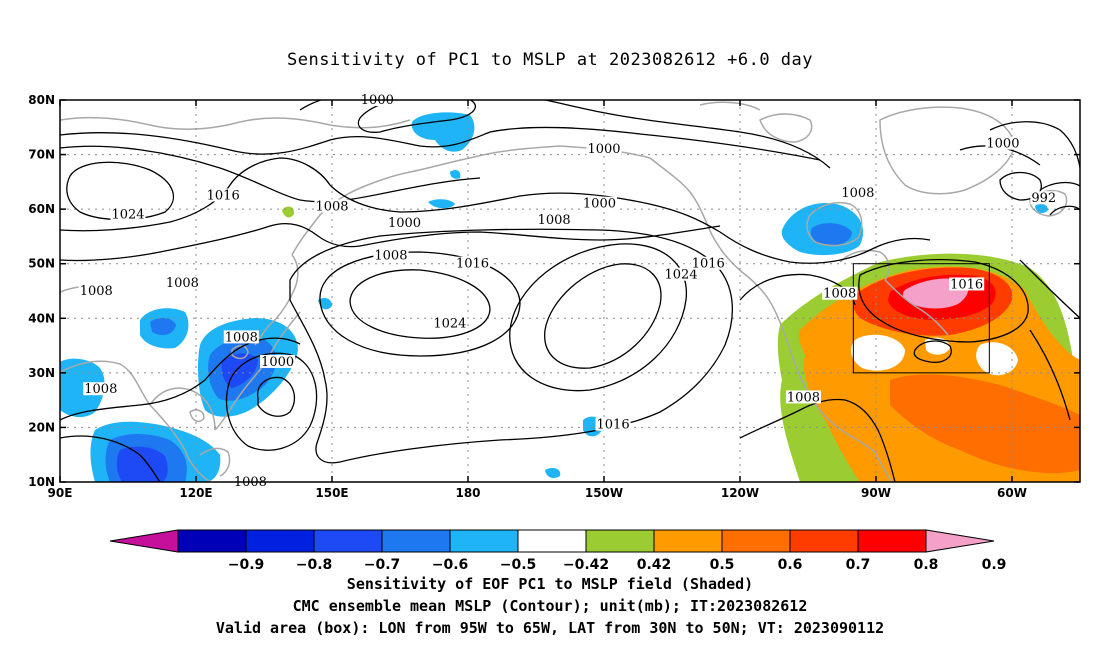 This screenshot has height=650, width=1100. Describe the element at coordinates (41, 100) in the screenshot. I see `lat-tick-label: 80N` at that location.